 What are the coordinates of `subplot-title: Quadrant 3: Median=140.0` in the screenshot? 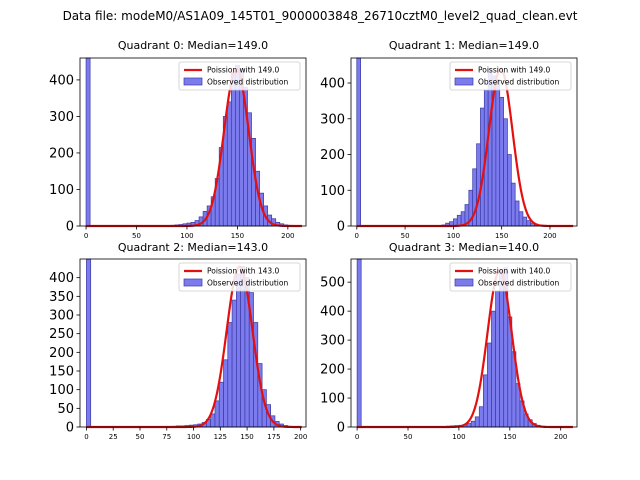 It's located at (464, 247).